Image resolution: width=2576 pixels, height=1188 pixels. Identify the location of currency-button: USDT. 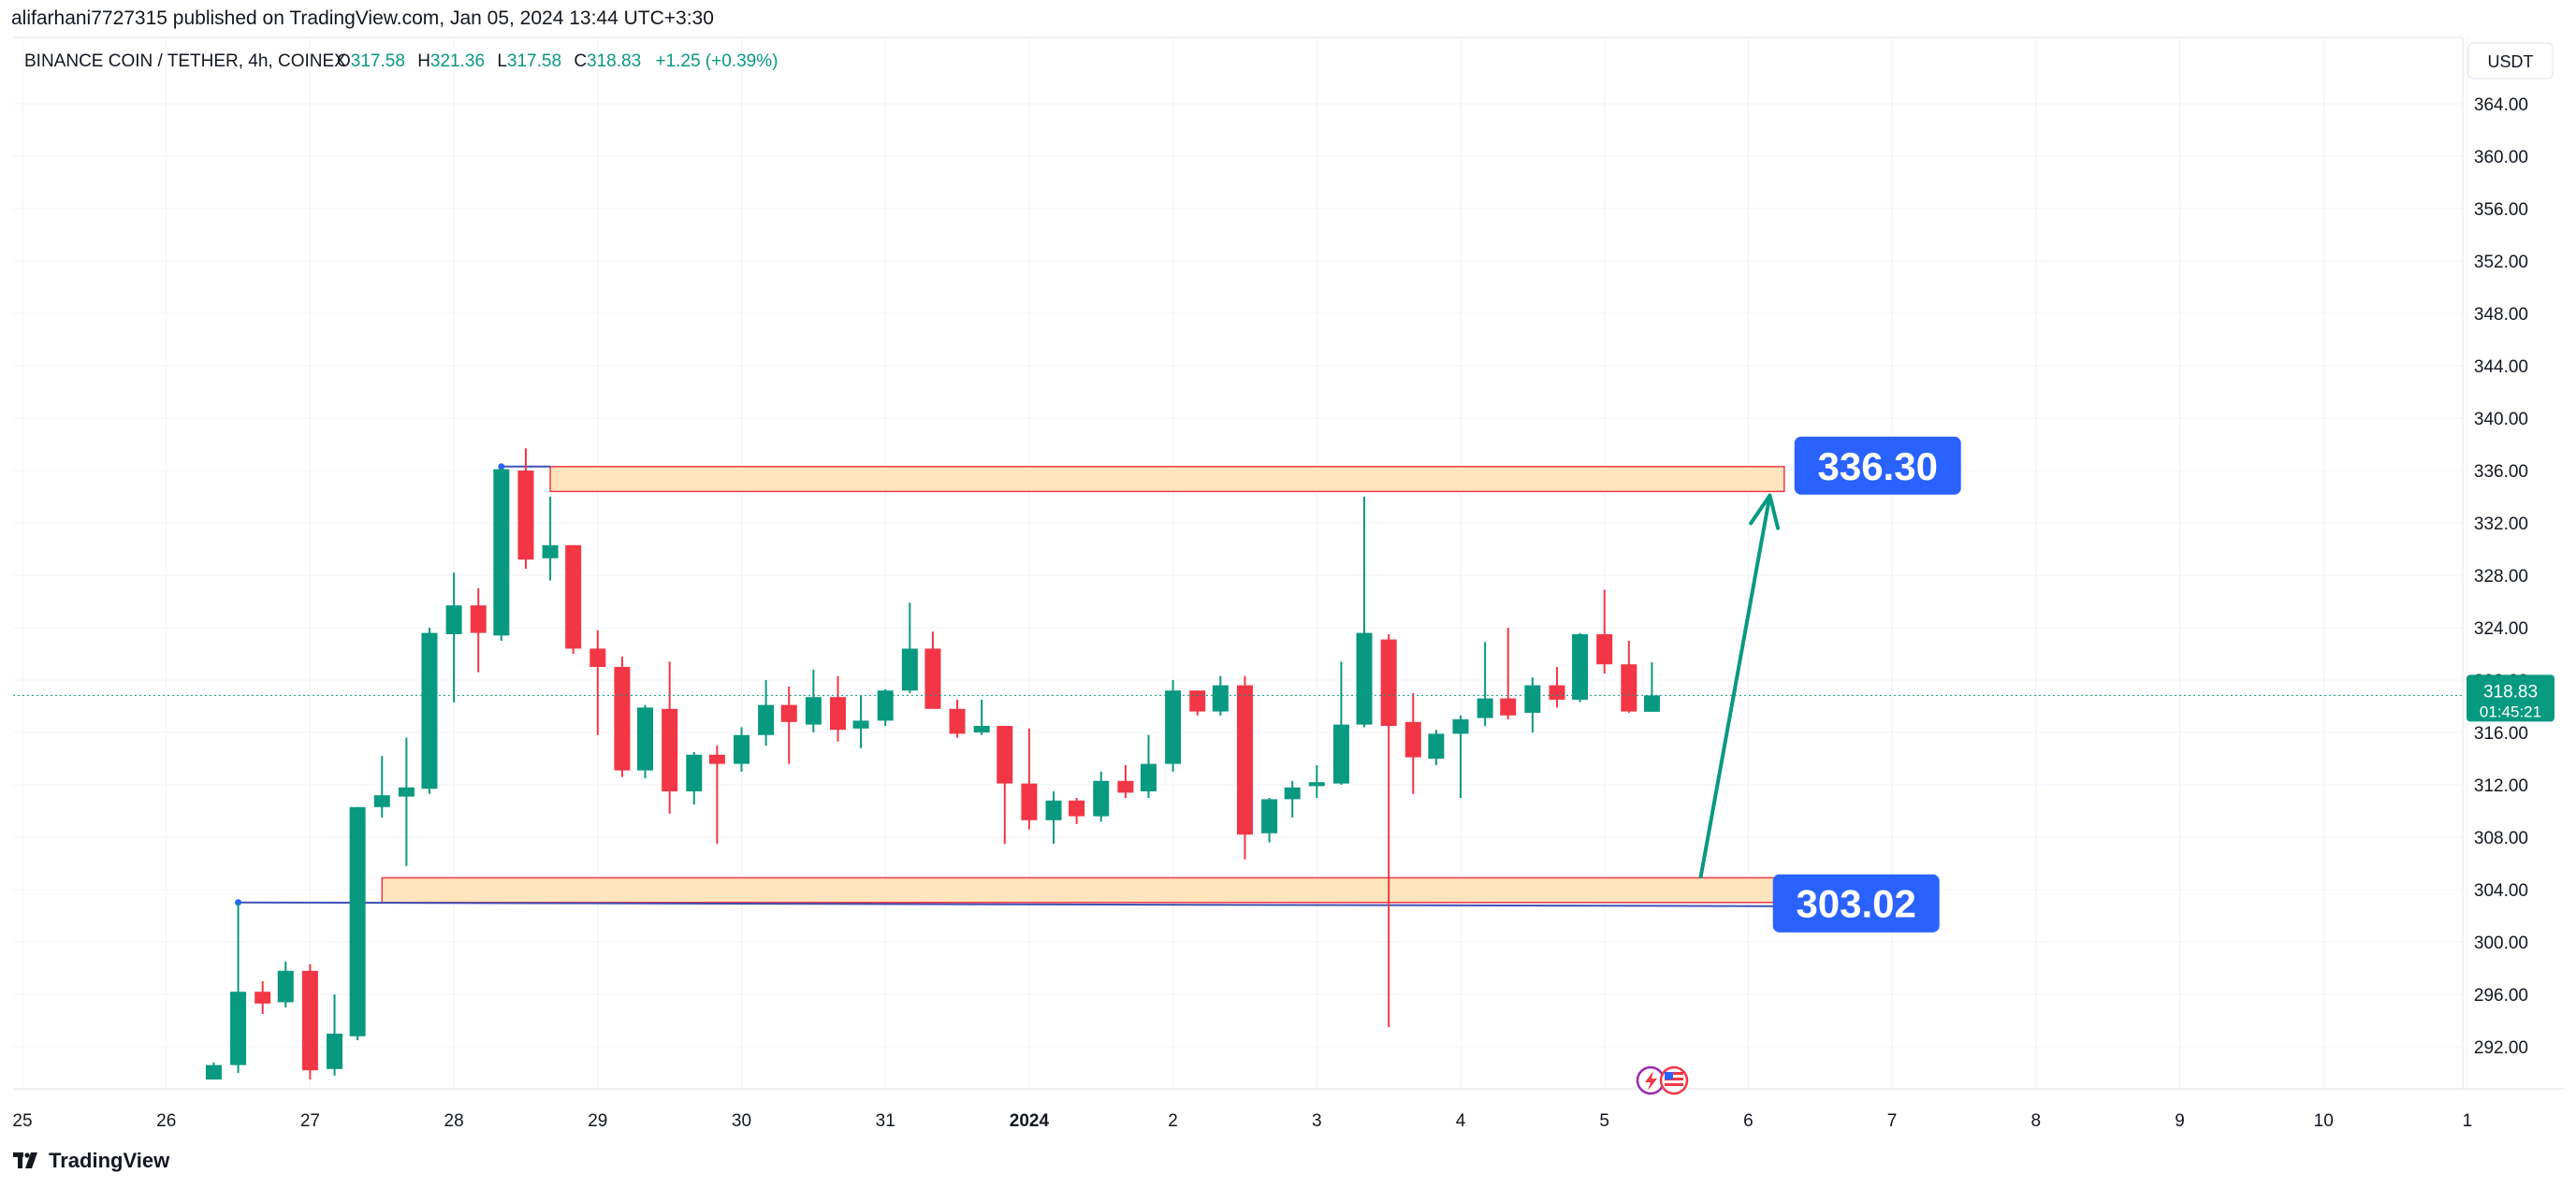
(2510, 61).